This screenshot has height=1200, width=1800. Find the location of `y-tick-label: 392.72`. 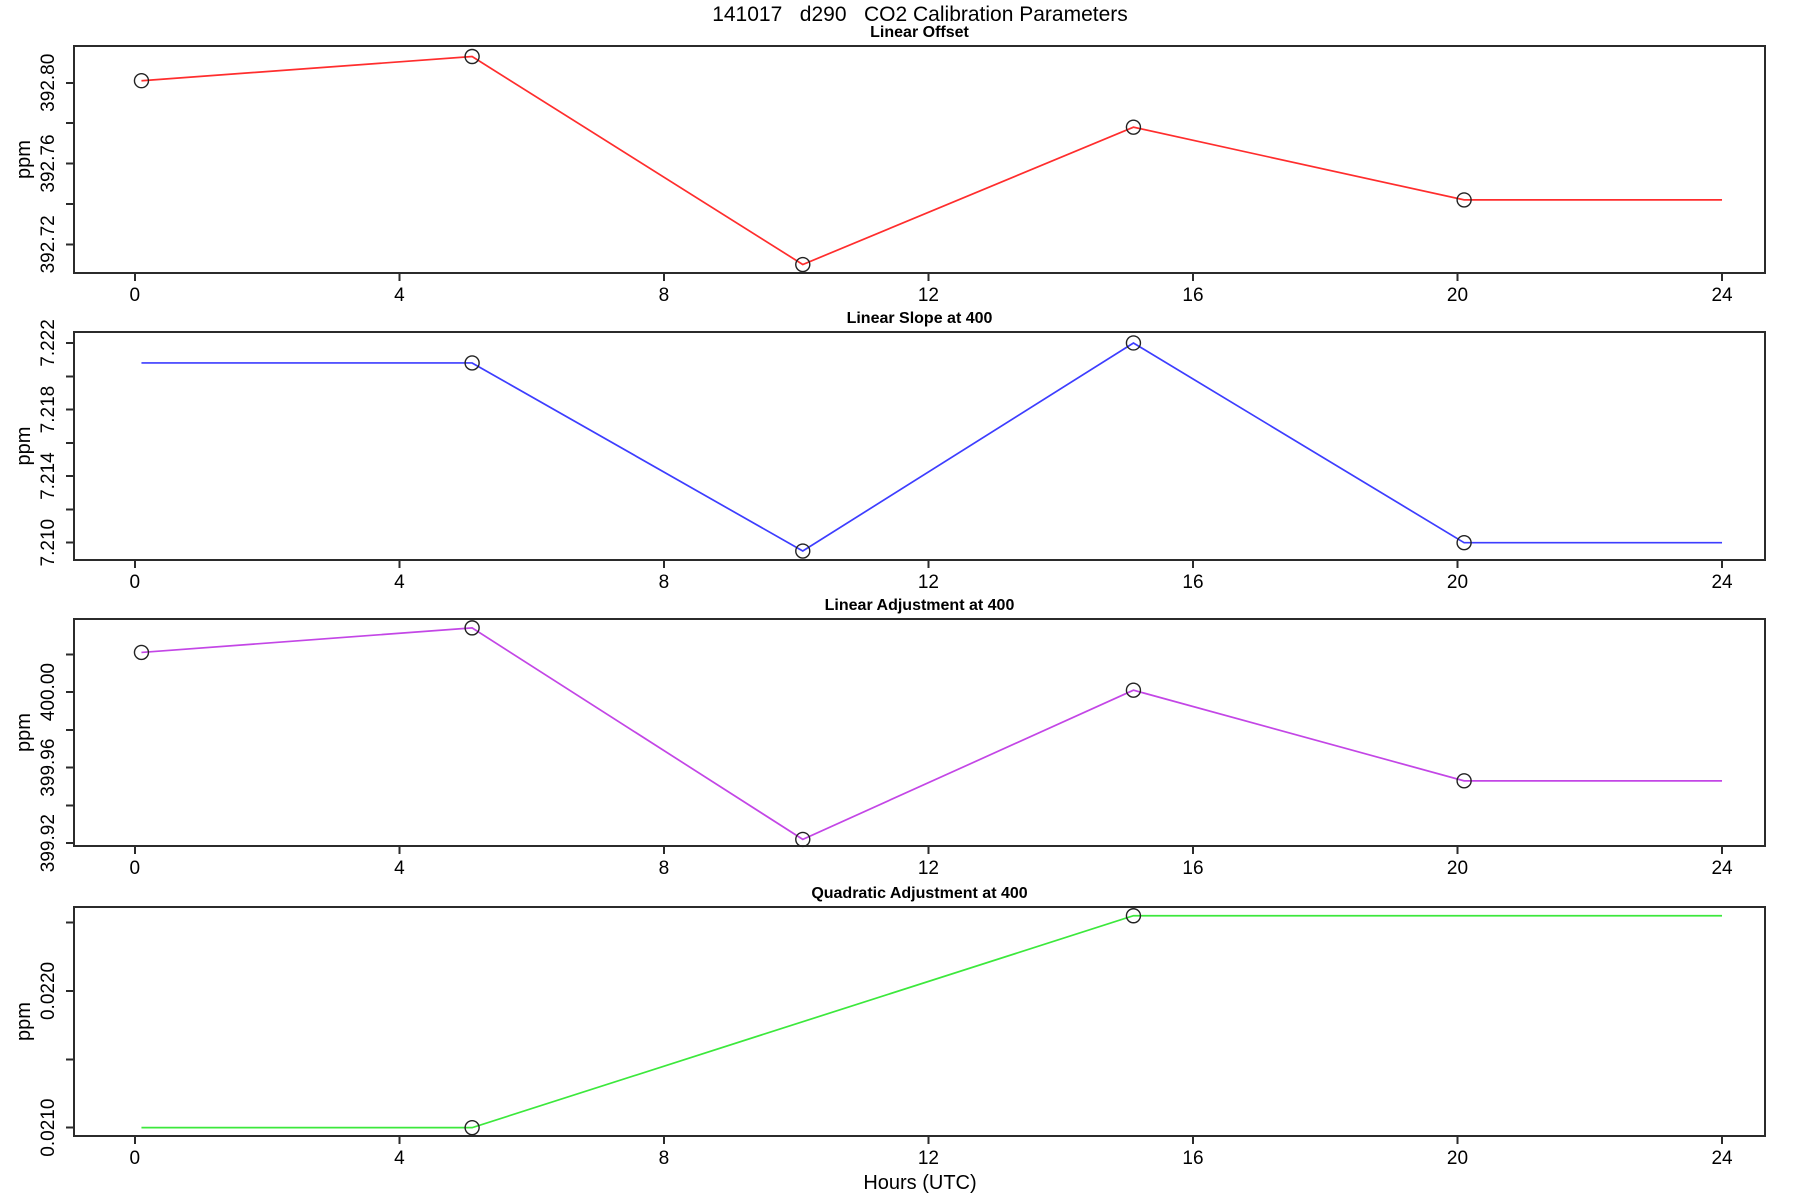

y-tick-label: 392.72 is located at coordinates (48, 244).